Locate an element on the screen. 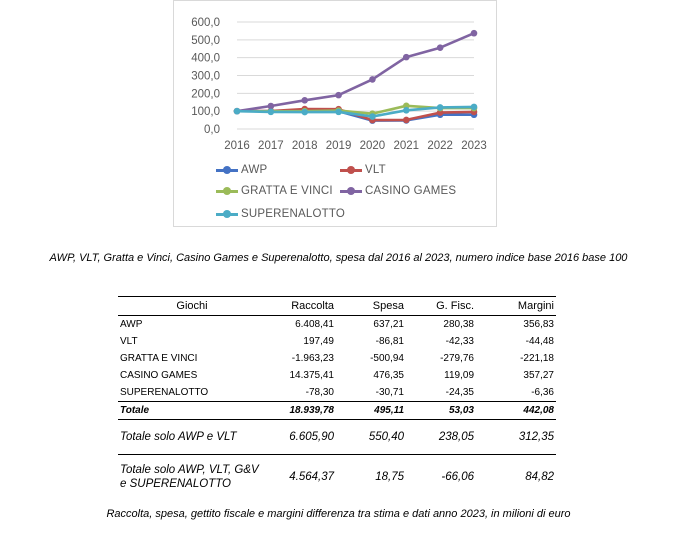  cell-margini: 357,27 is located at coordinates (538, 375).